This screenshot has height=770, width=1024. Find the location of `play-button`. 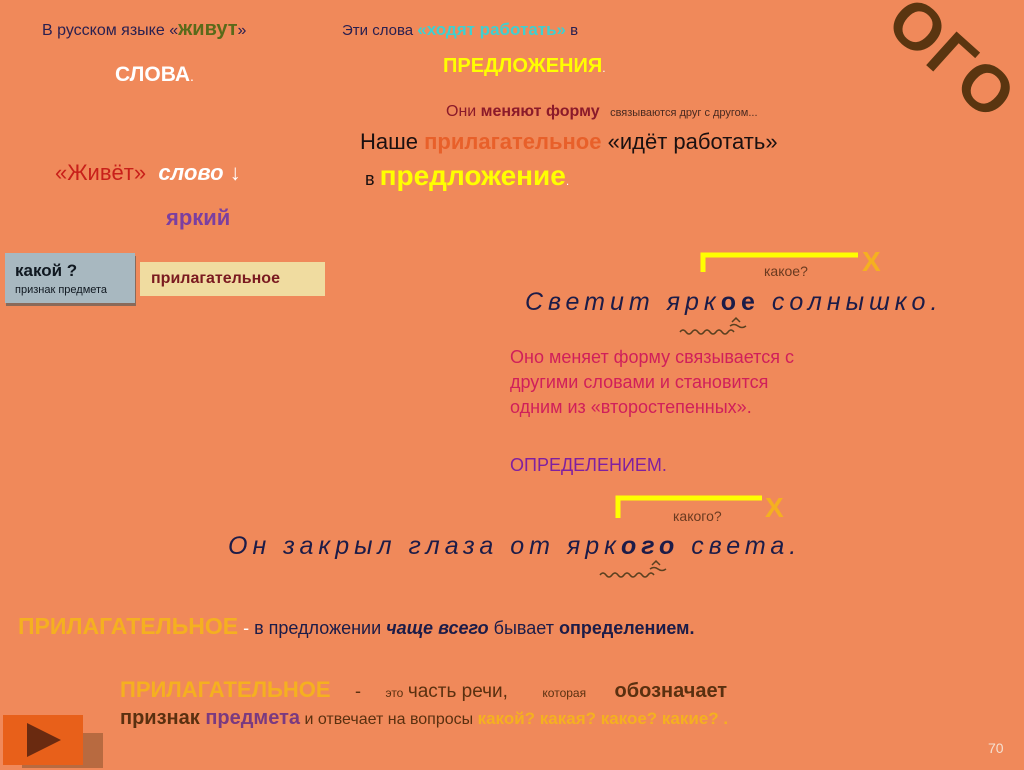

play-button is located at coordinates (43, 740).